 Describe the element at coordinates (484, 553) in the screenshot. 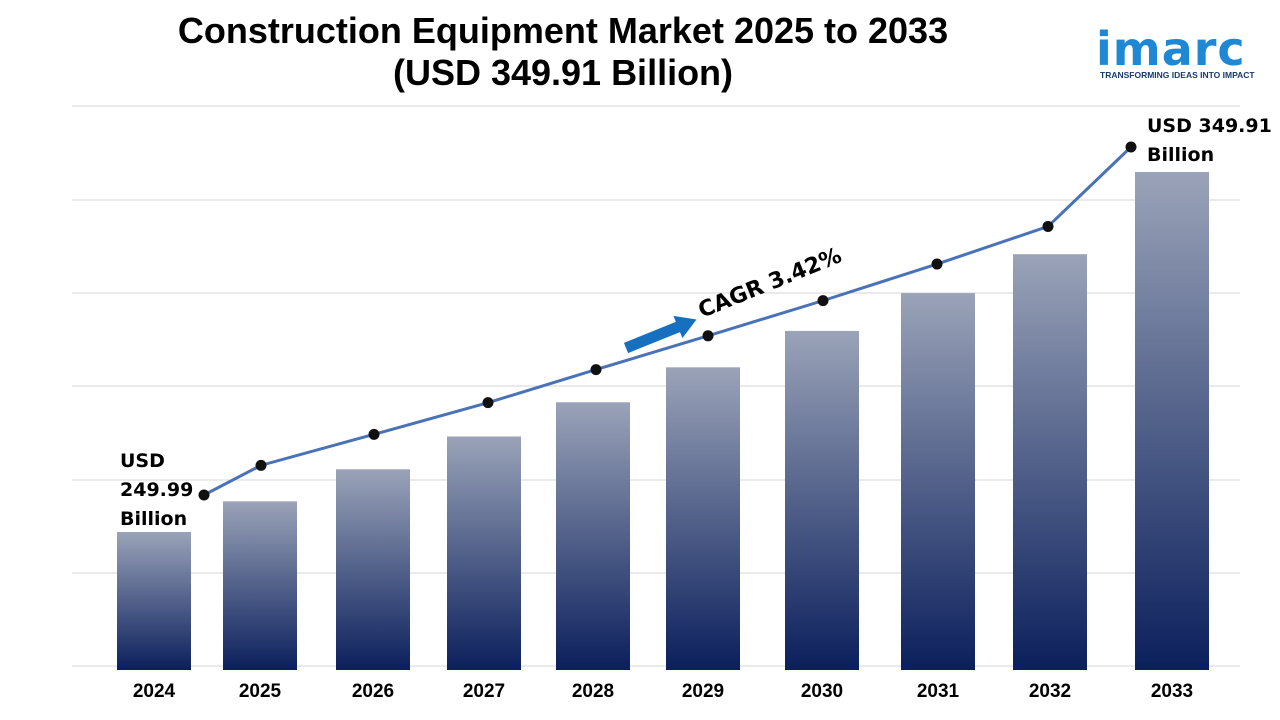

I see `bar-2027` at that location.